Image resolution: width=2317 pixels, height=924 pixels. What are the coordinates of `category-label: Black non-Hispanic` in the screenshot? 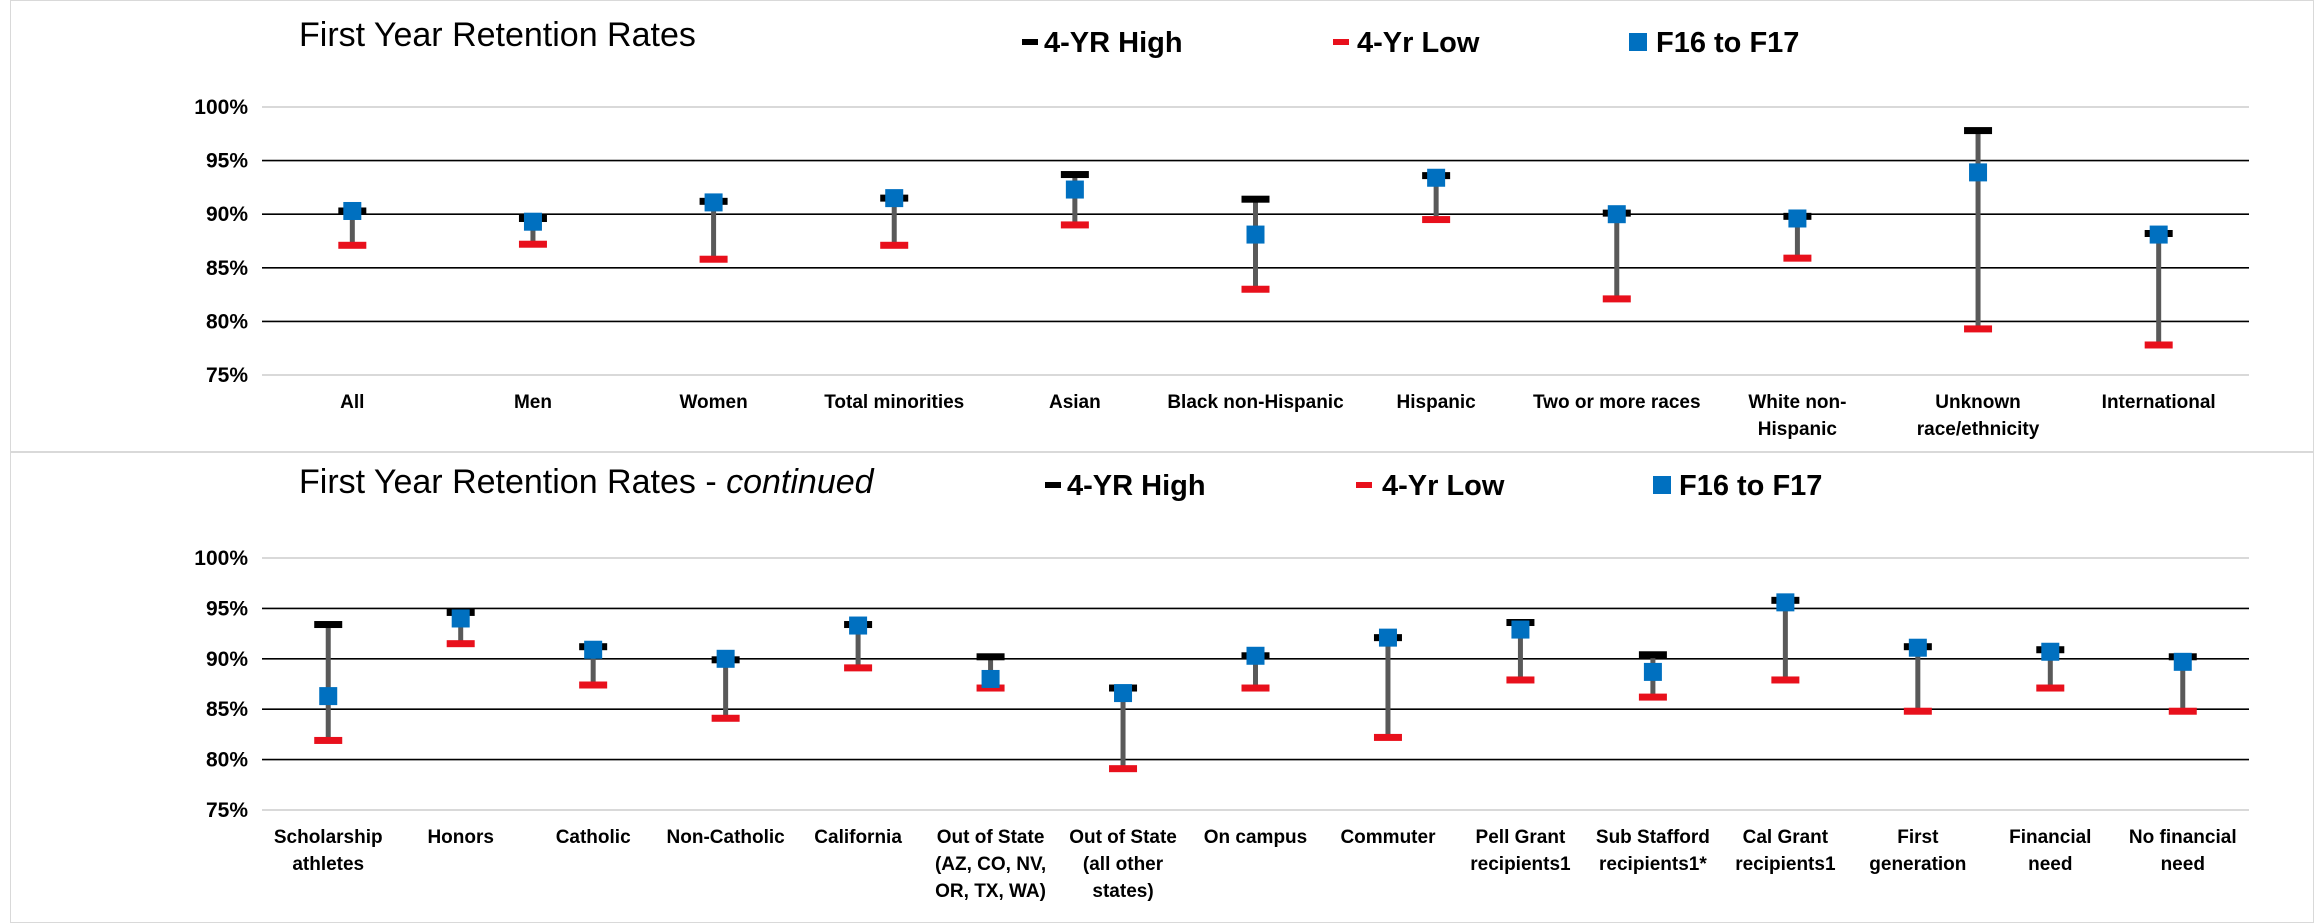 It's located at (1255, 402).